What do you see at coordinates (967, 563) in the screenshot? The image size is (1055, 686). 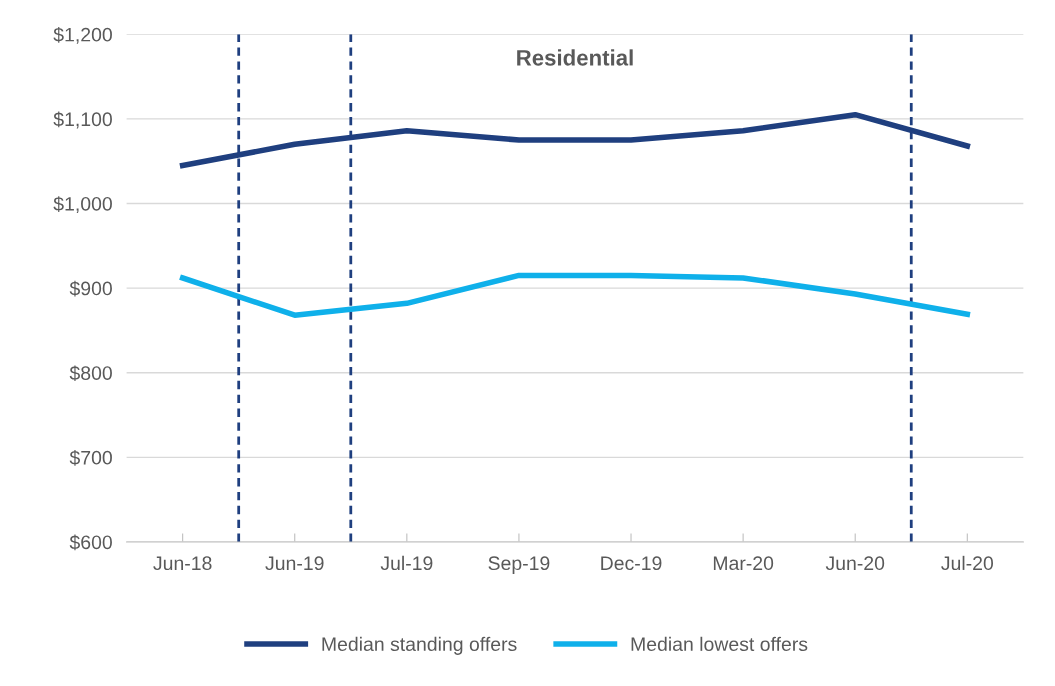 I see `x-tick-label: Jul-20` at bounding box center [967, 563].